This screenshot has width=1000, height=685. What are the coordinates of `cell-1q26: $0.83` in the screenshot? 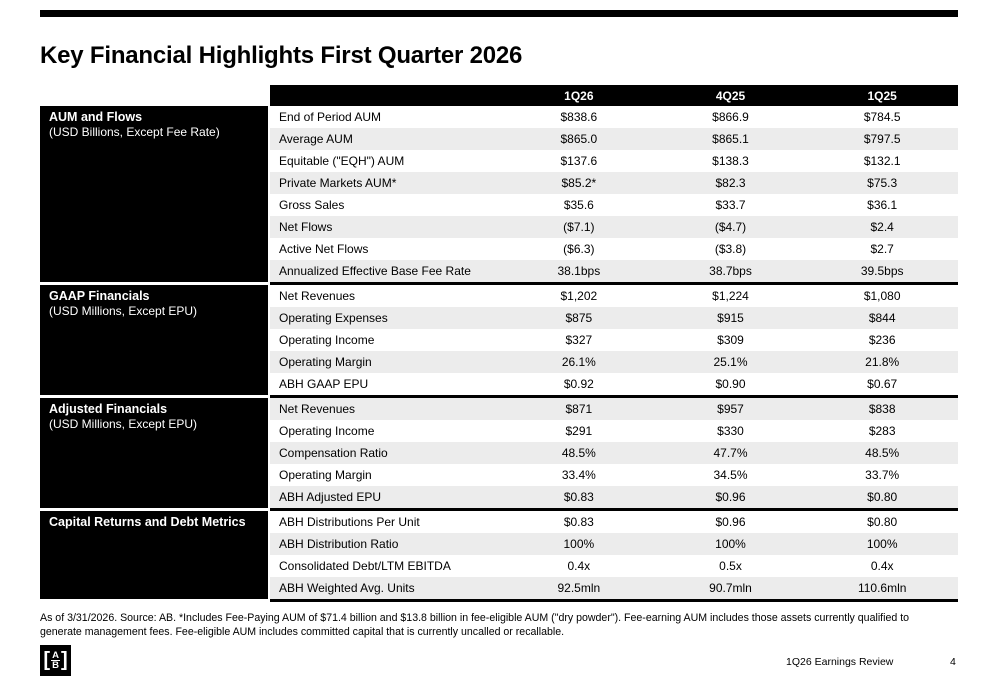 It's located at (578, 522).